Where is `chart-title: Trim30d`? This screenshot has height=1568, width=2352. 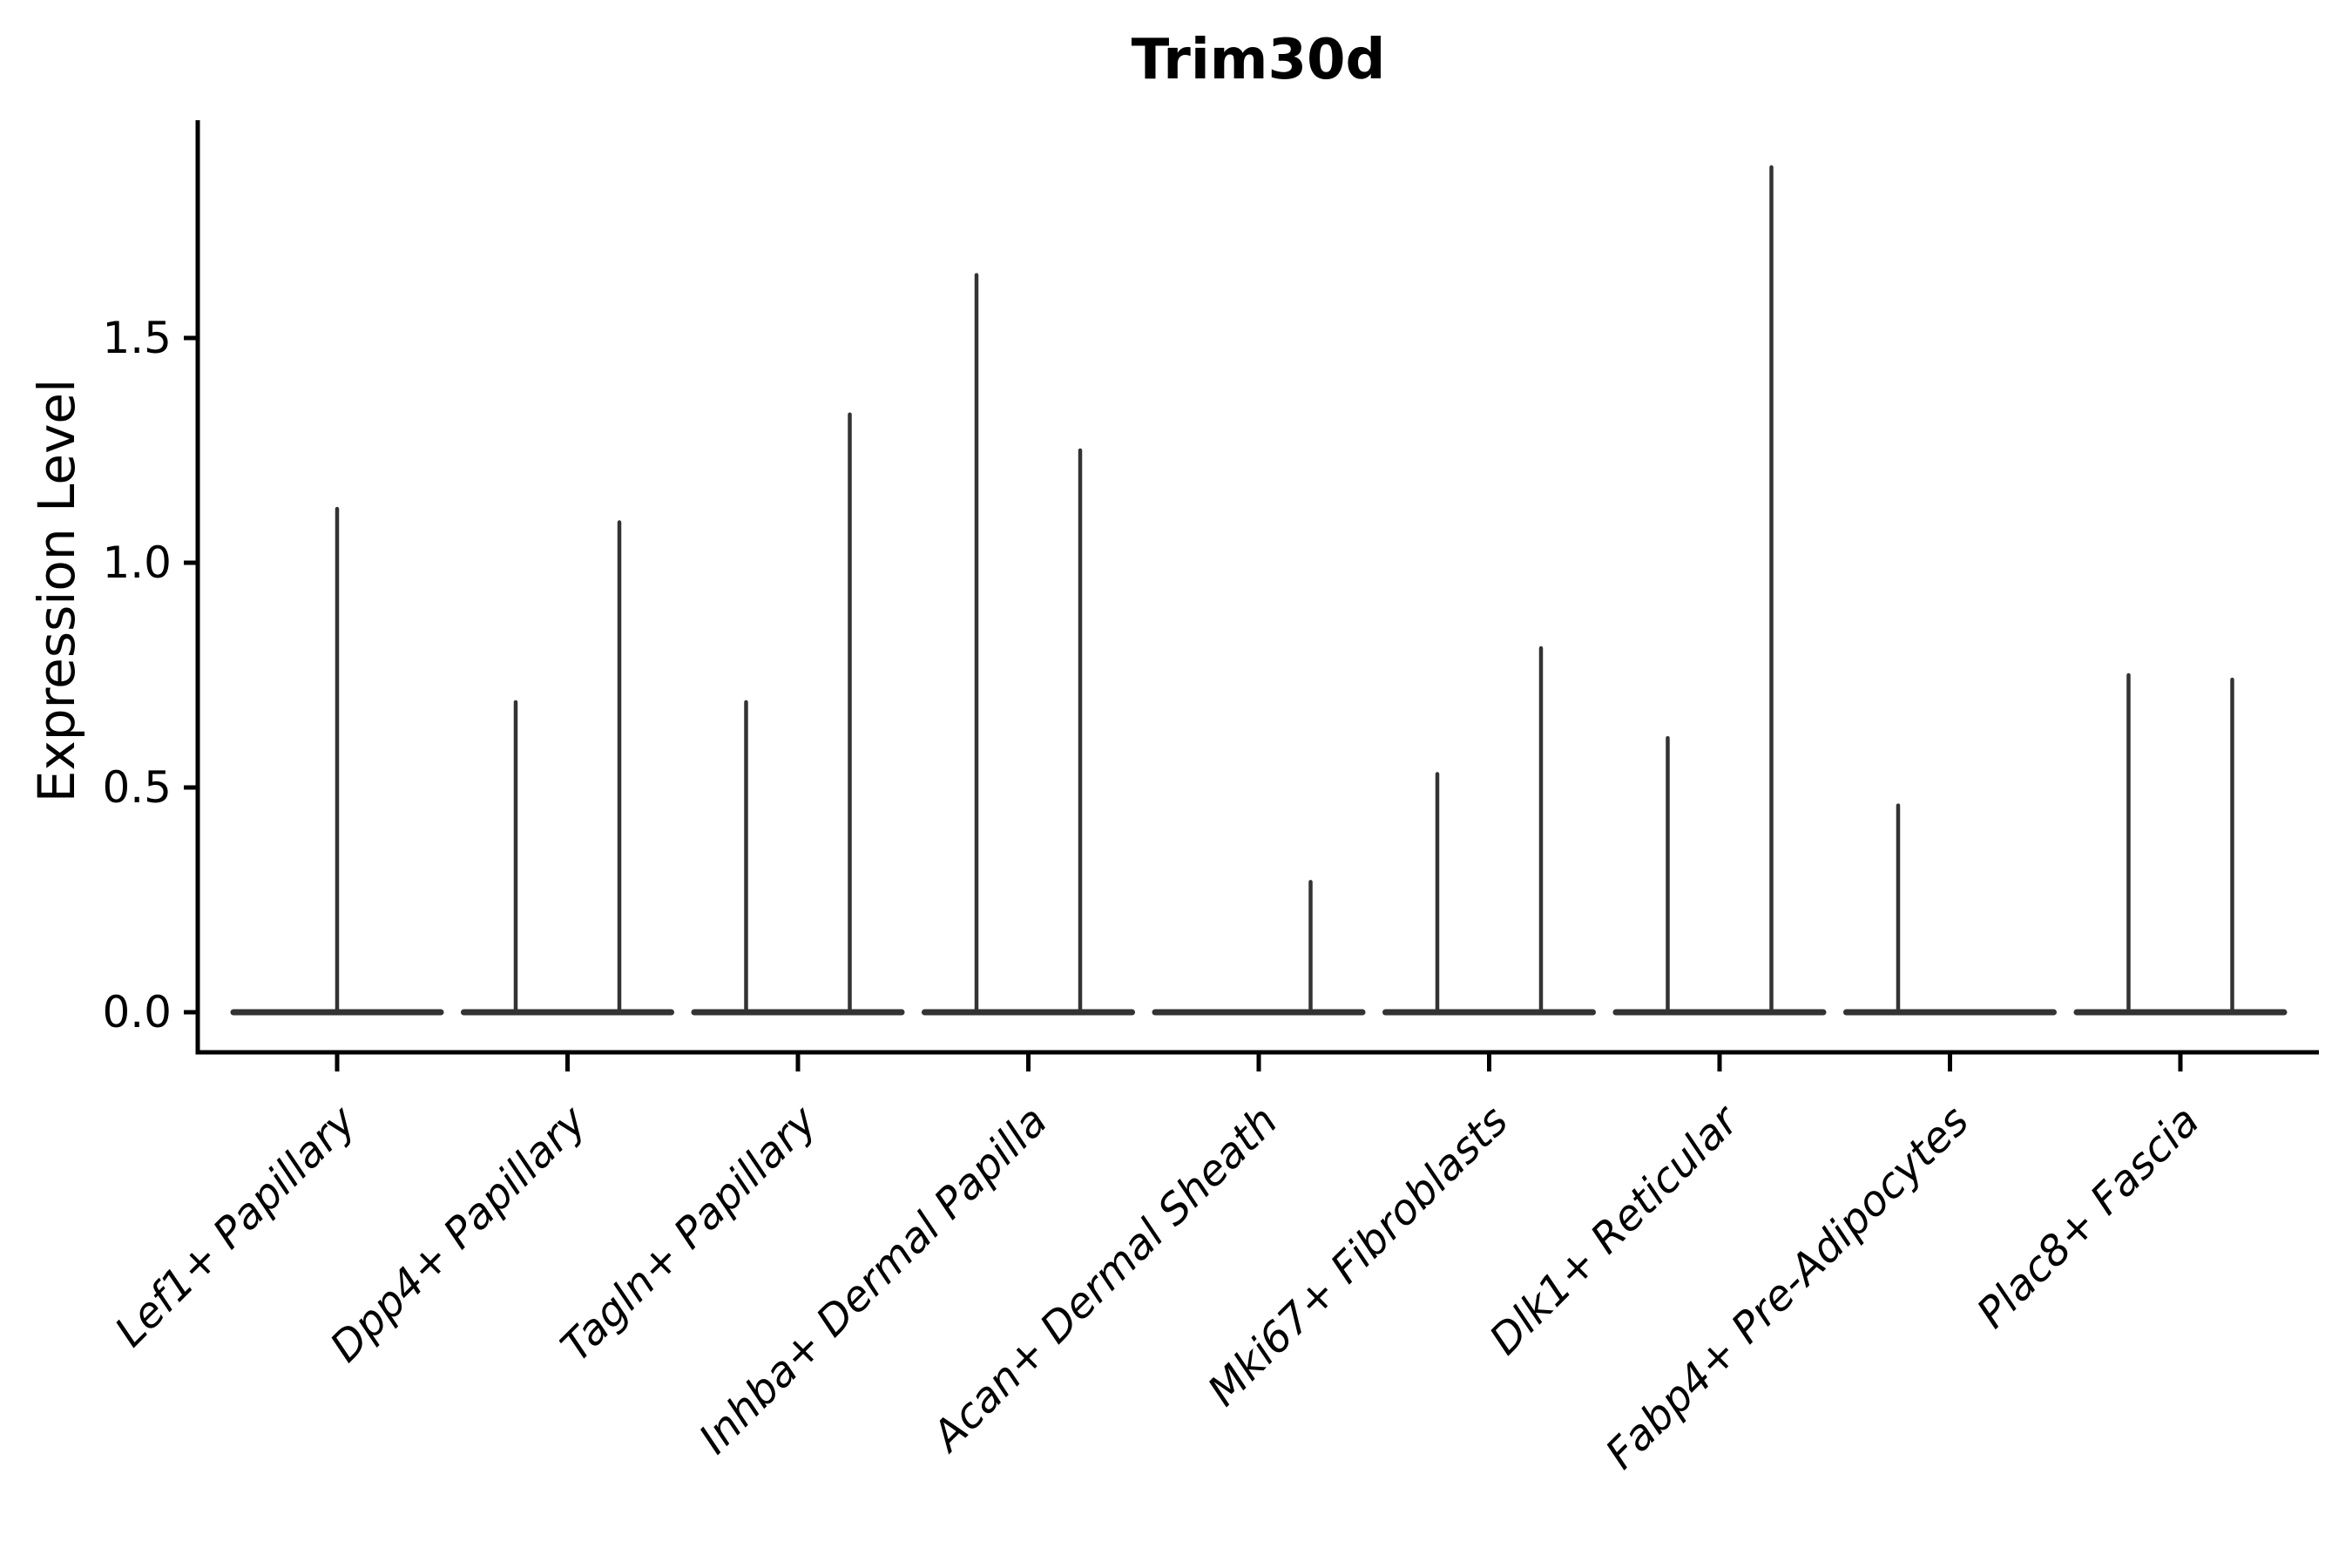
chart-title: Trim30d is located at coordinates (1258, 60).